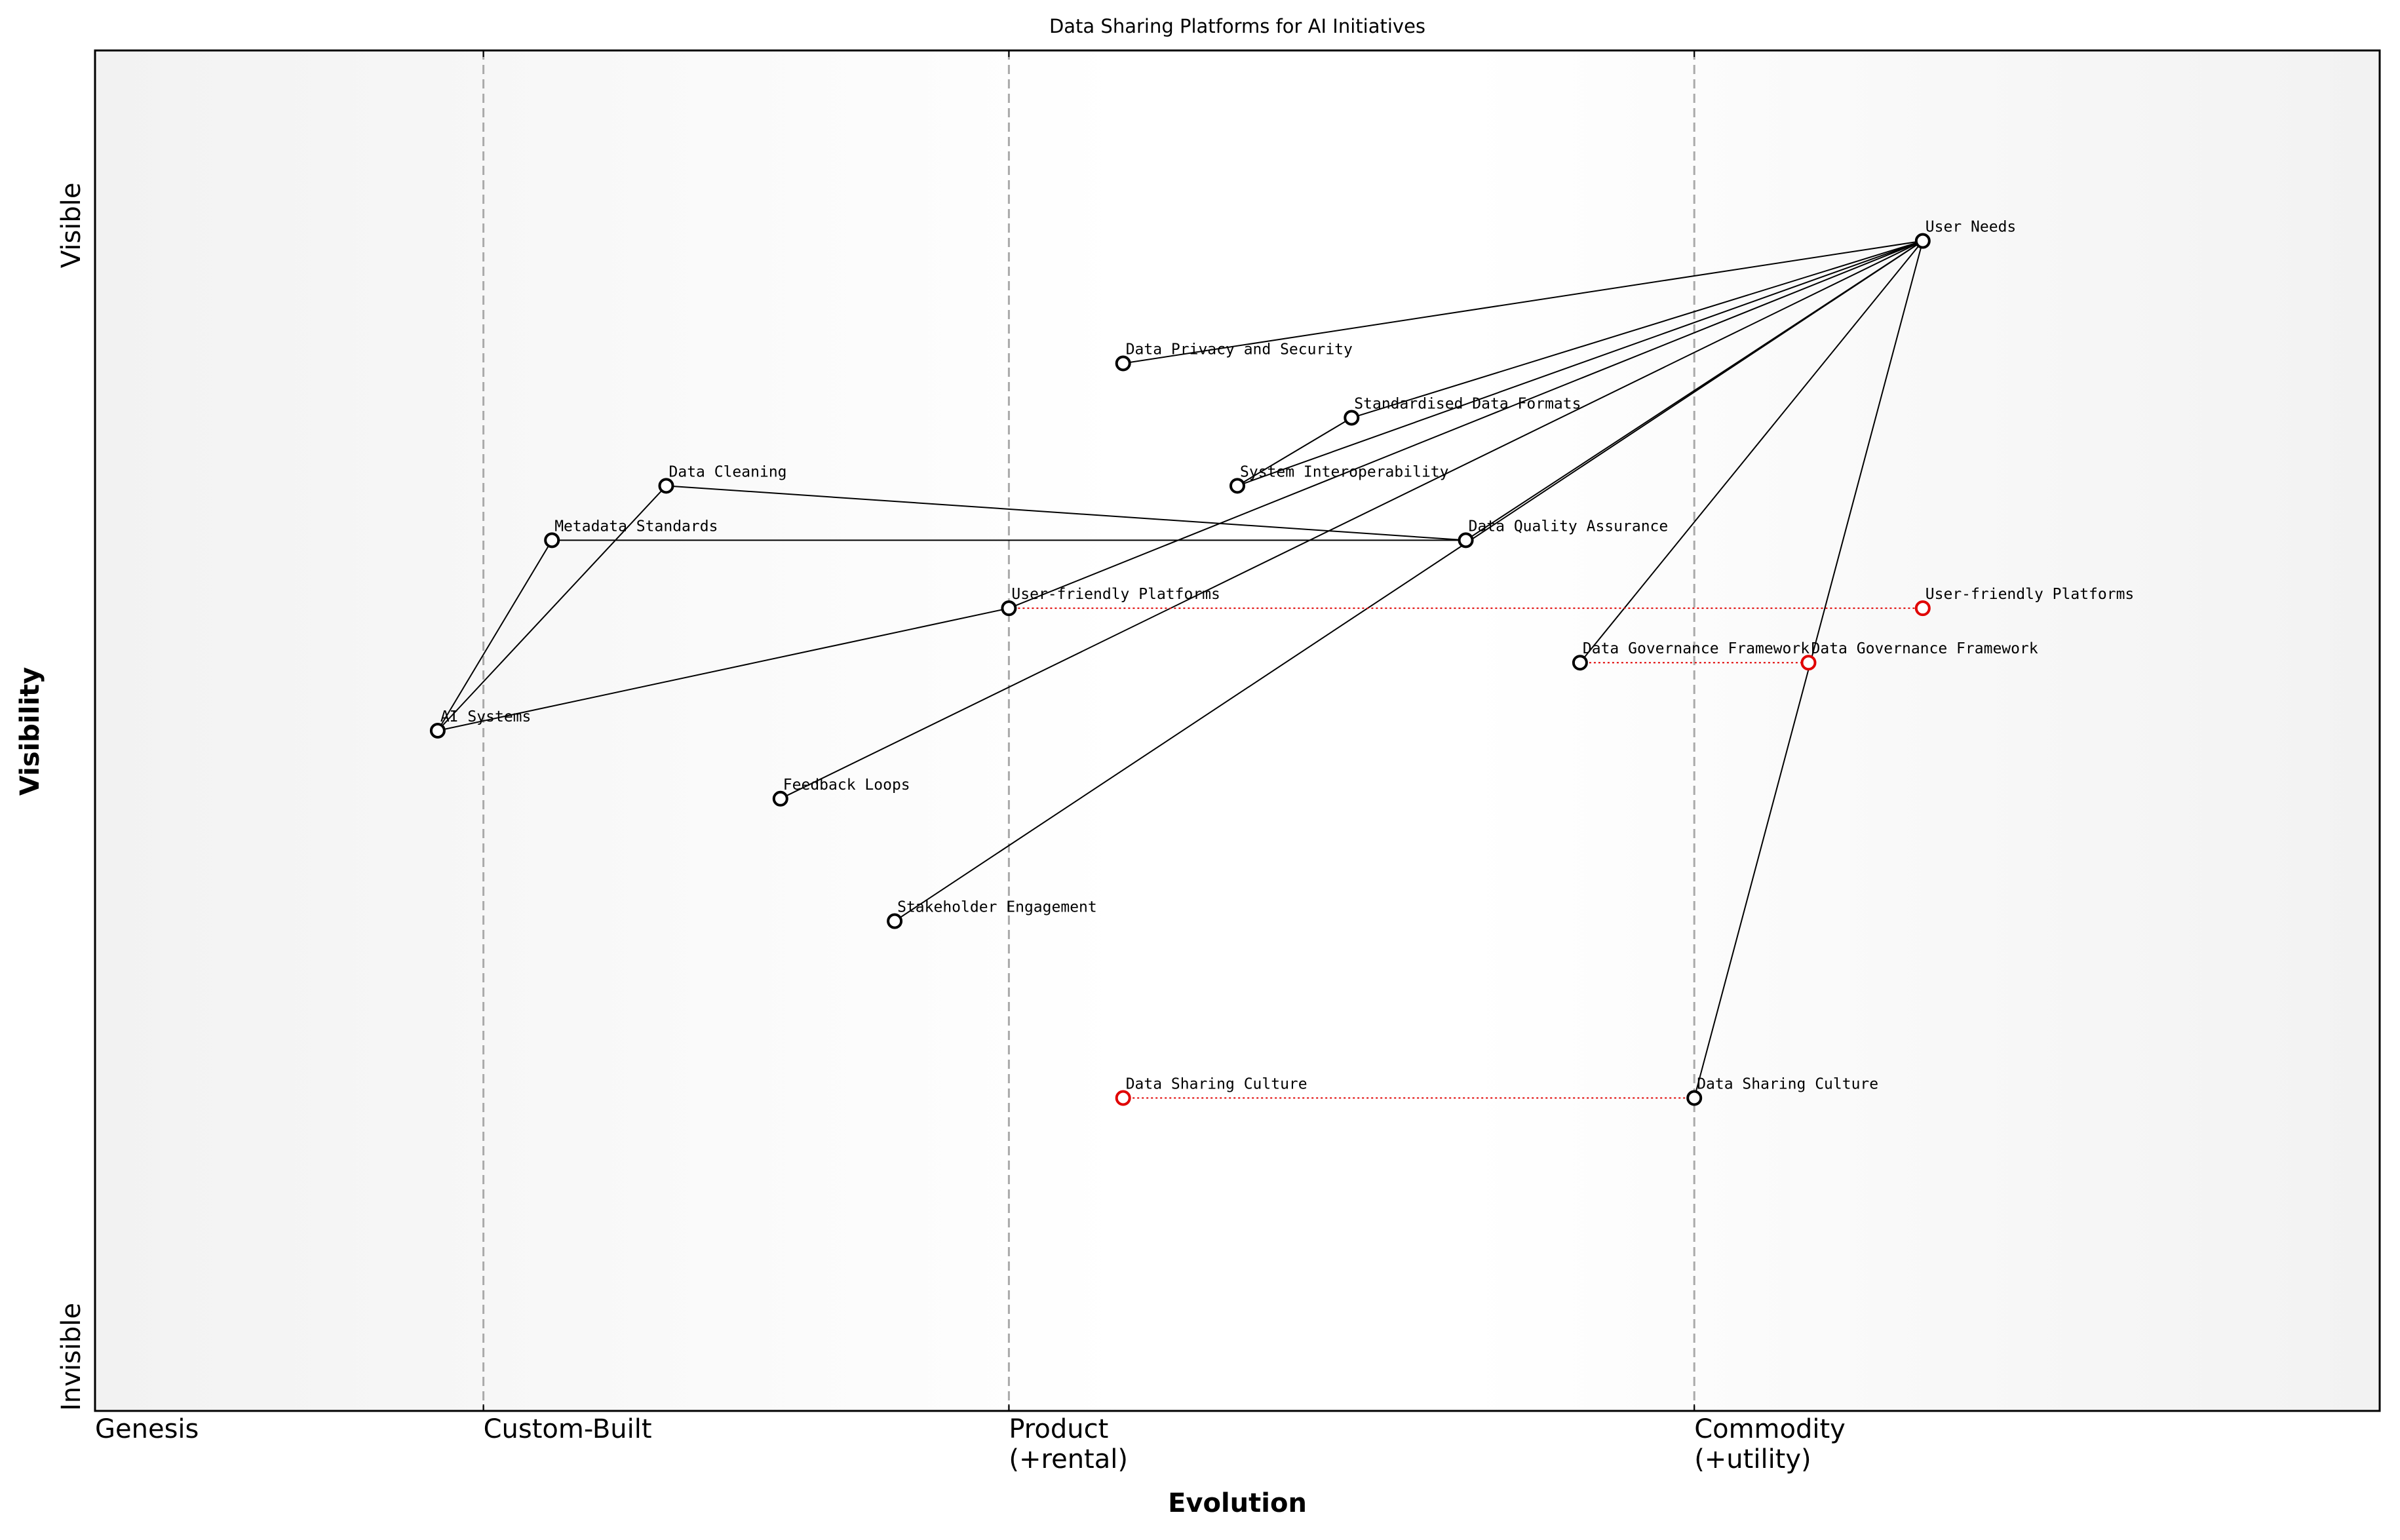 The height and width of the screenshot is (1540, 2400). I want to click on evolved-component-label: Data Governance Framework, so click(1924, 648).